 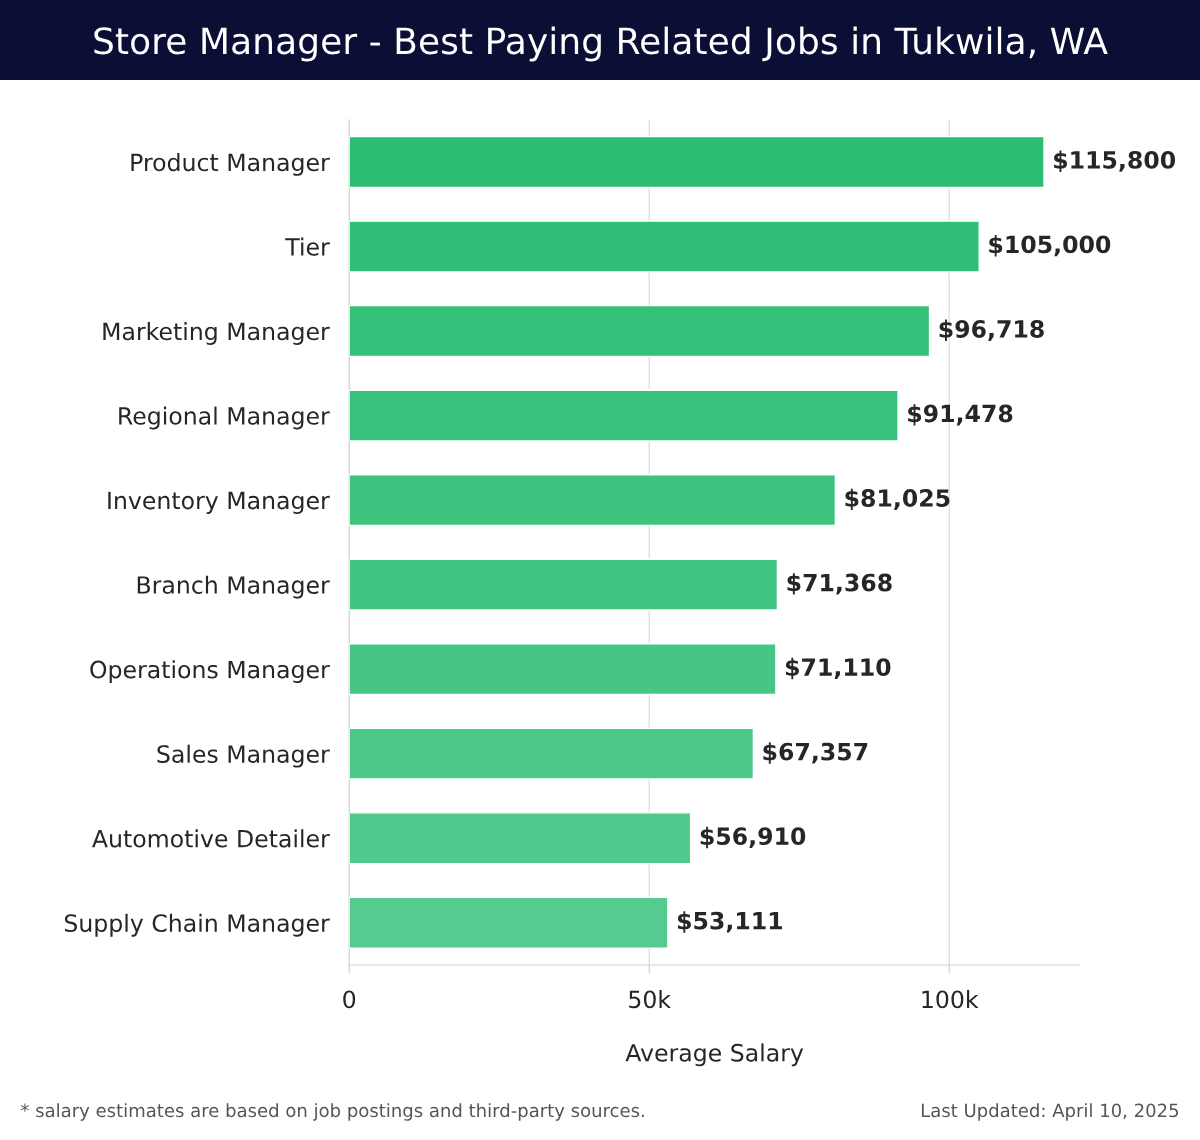 I want to click on chart-title: Store Manager - Best Paying Related Jobs in Tukwila, WA, so click(x=601, y=44).